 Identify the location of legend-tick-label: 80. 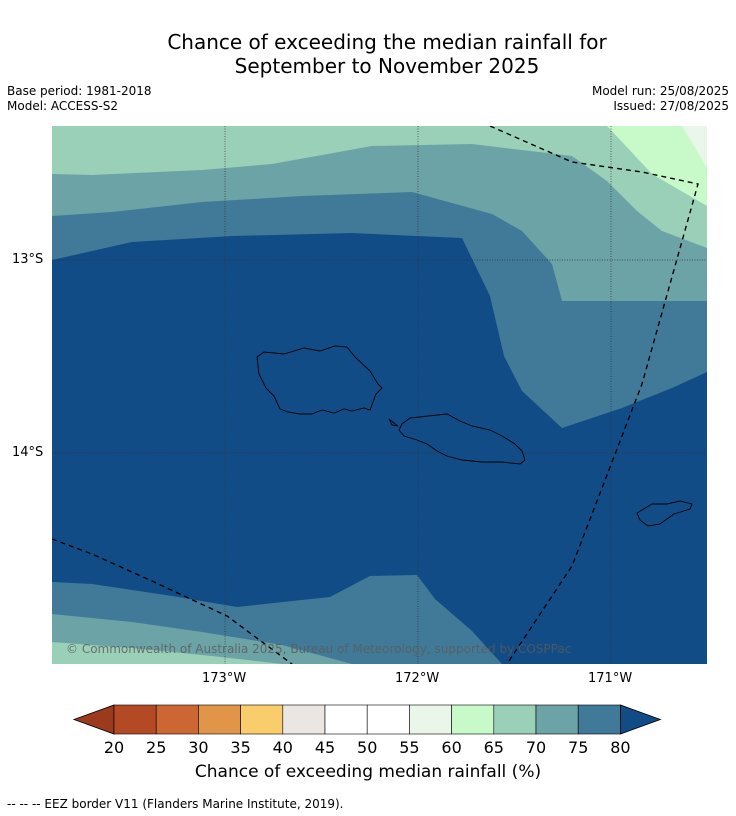
(620, 747).